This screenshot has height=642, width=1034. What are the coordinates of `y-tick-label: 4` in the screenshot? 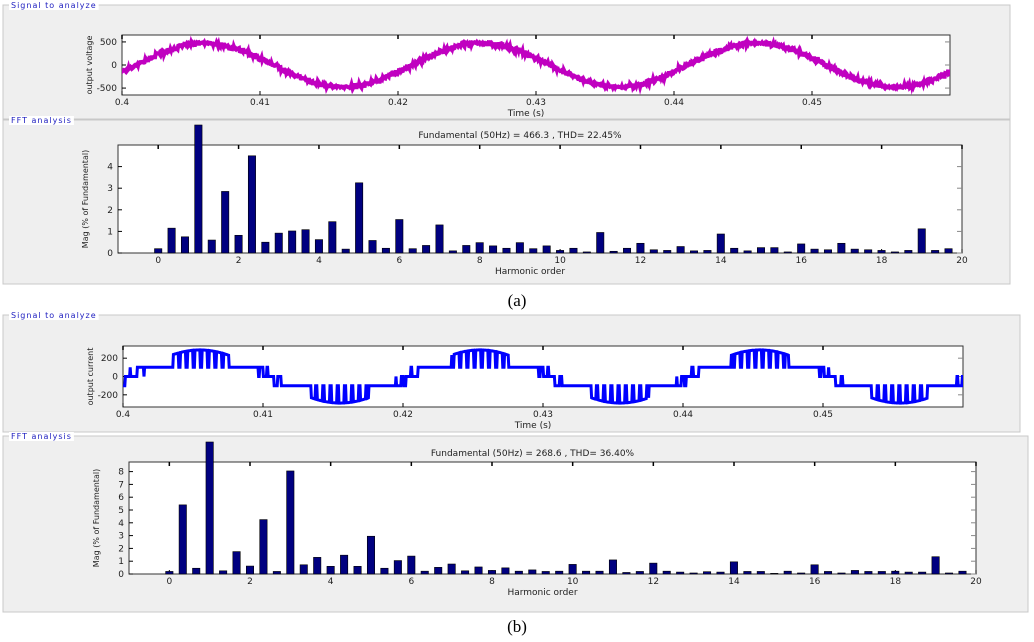 It's located at (110, 168).